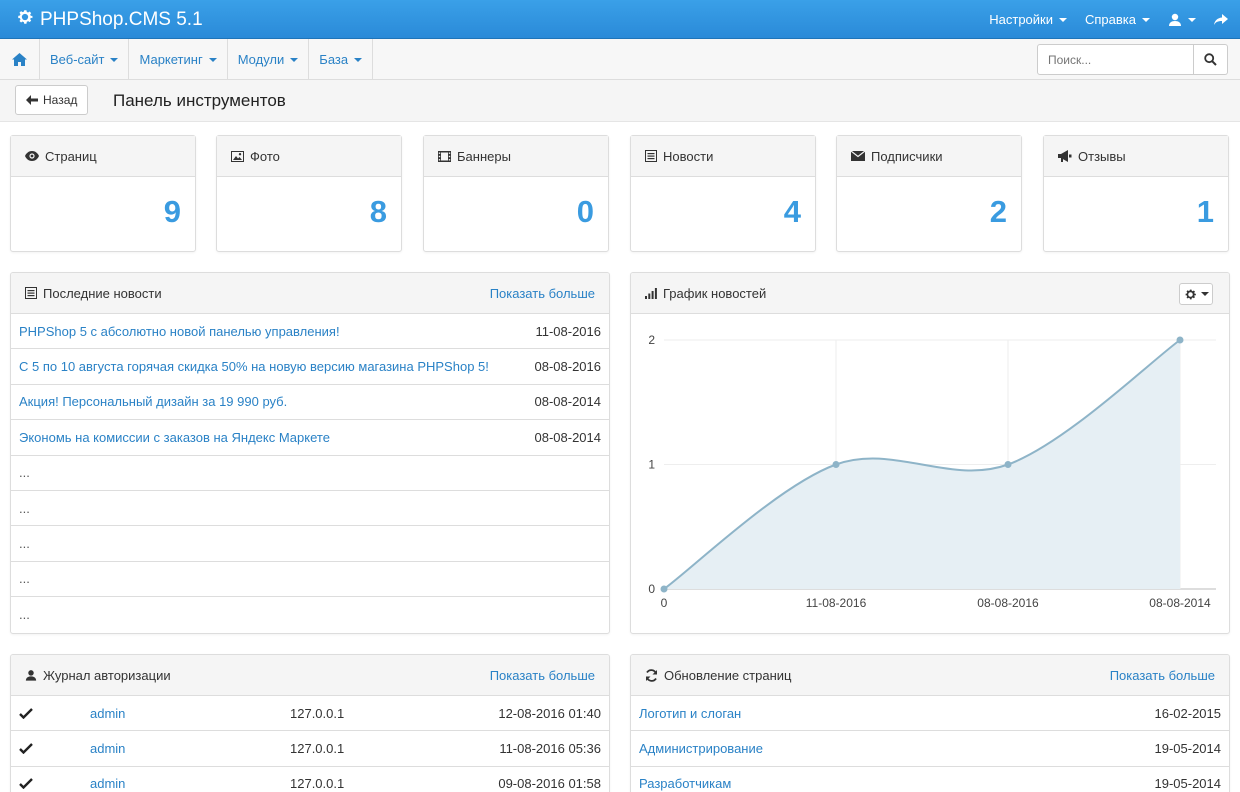 The image size is (1240, 792). I want to click on menu-modules: Модули, so click(269, 59).